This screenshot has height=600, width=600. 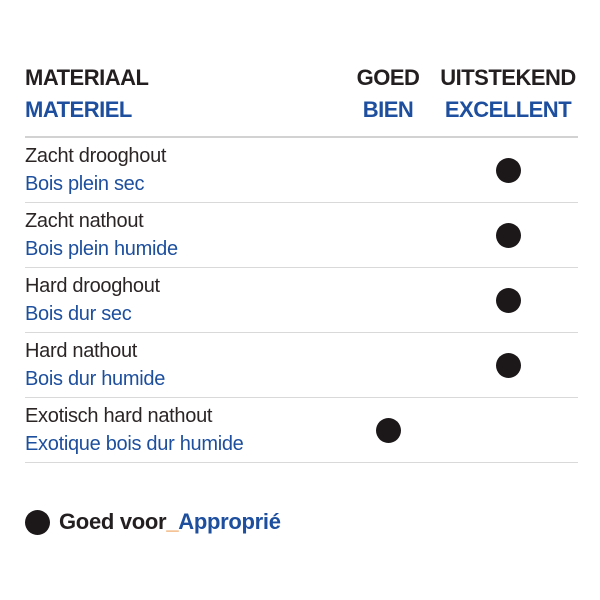 I want to click on material-nl: Hard nathout, so click(x=81, y=351).